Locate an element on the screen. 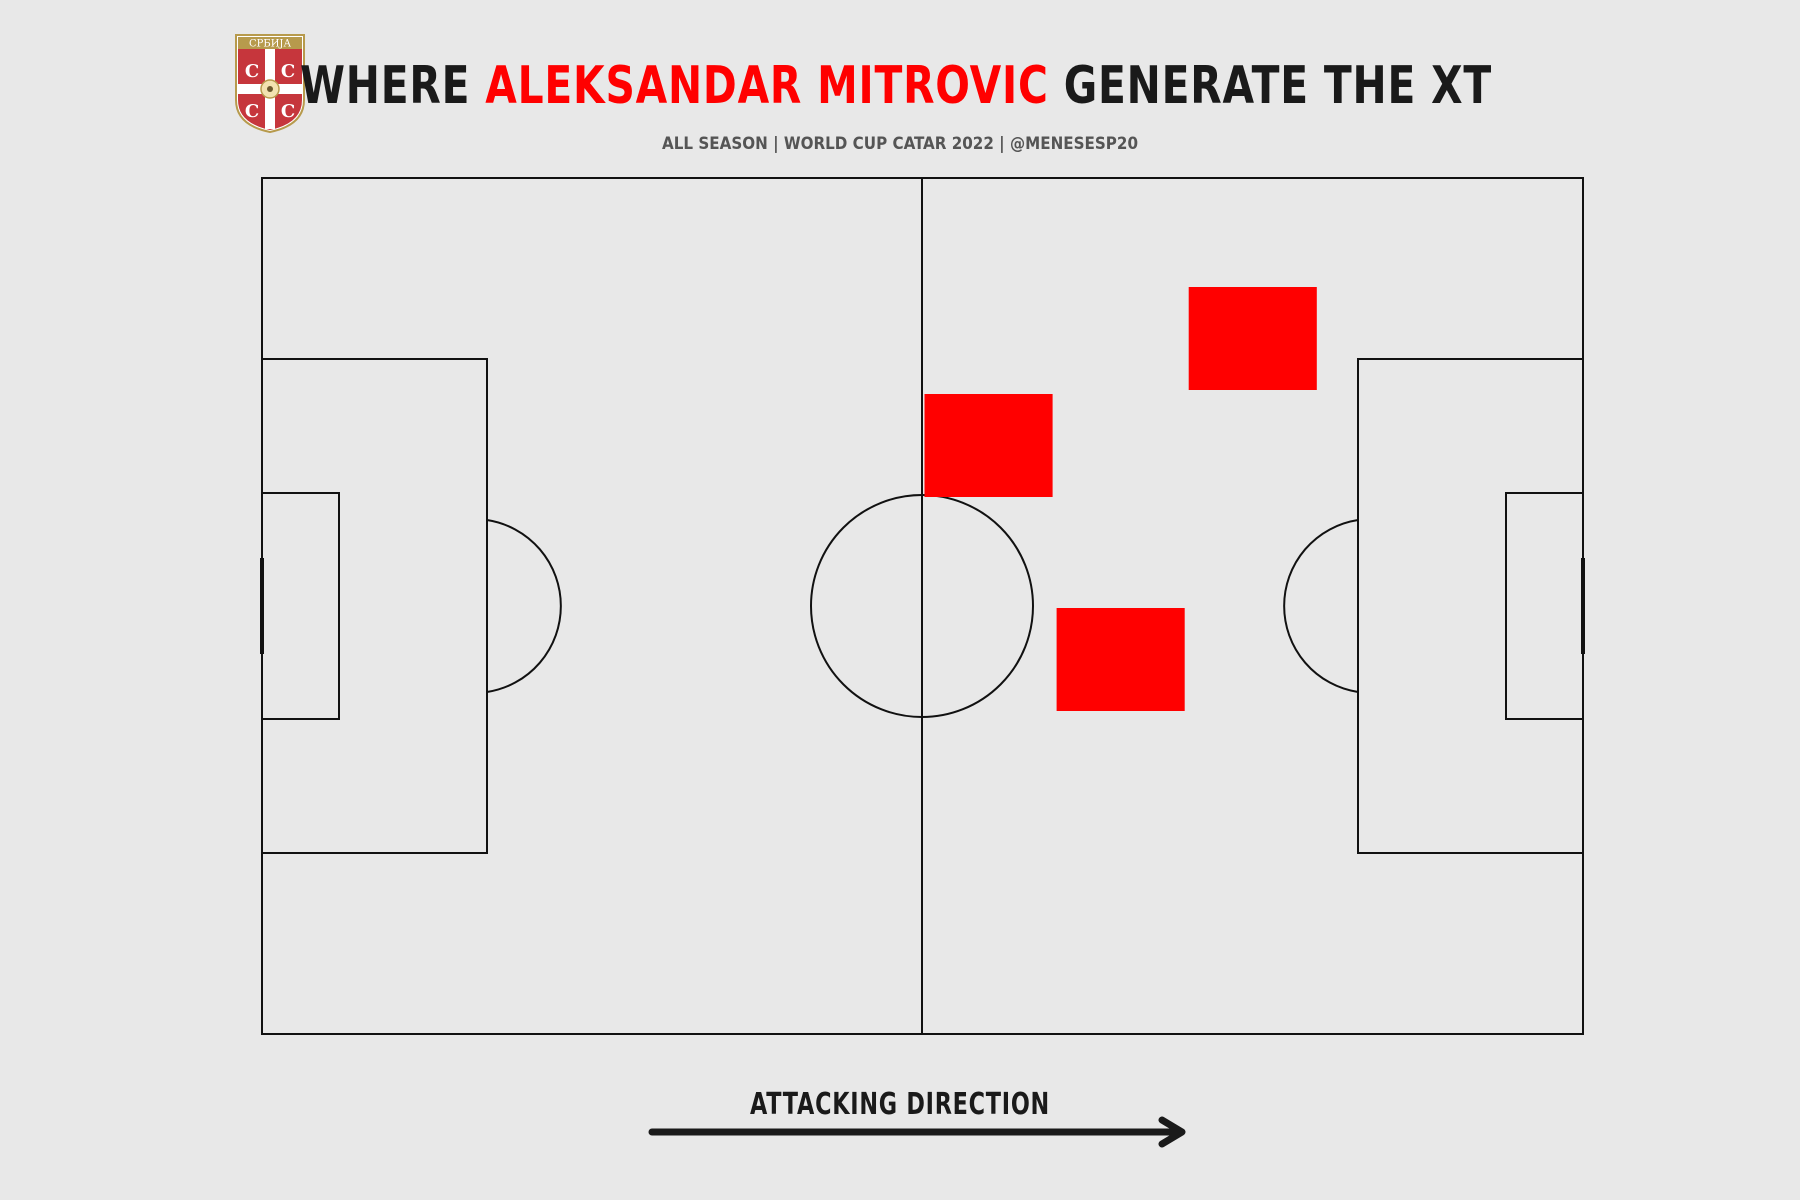 The height and width of the screenshot is (1200, 1800). serbia-federation-crest-icon: СРБИЈА С С С С is located at coordinates (270, 84).